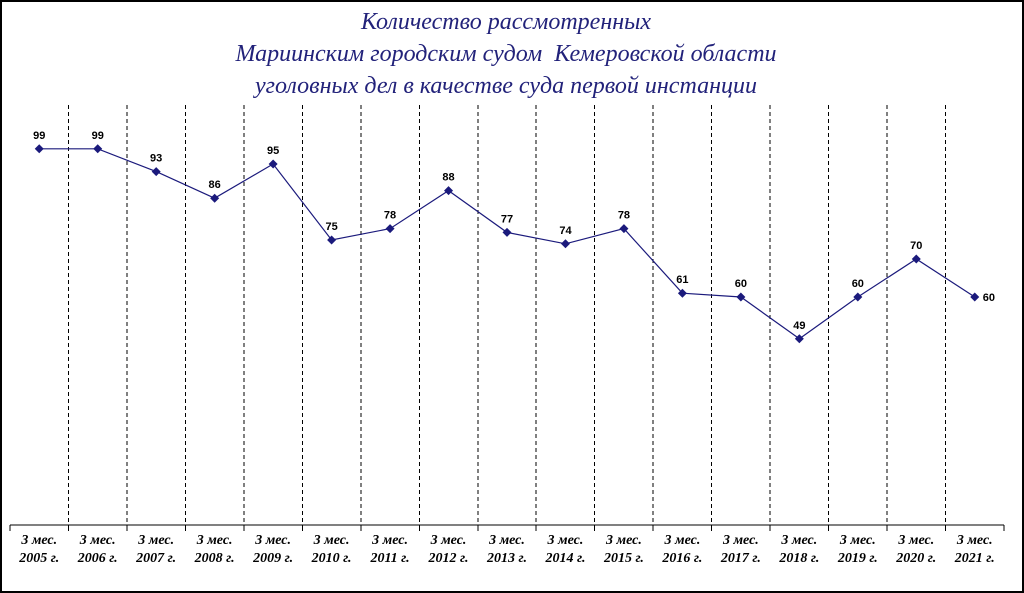 The image size is (1024, 593). What do you see at coordinates (215, 185) in the screenshot?
I see `data-label: 86` at bounding box center [215, 185].